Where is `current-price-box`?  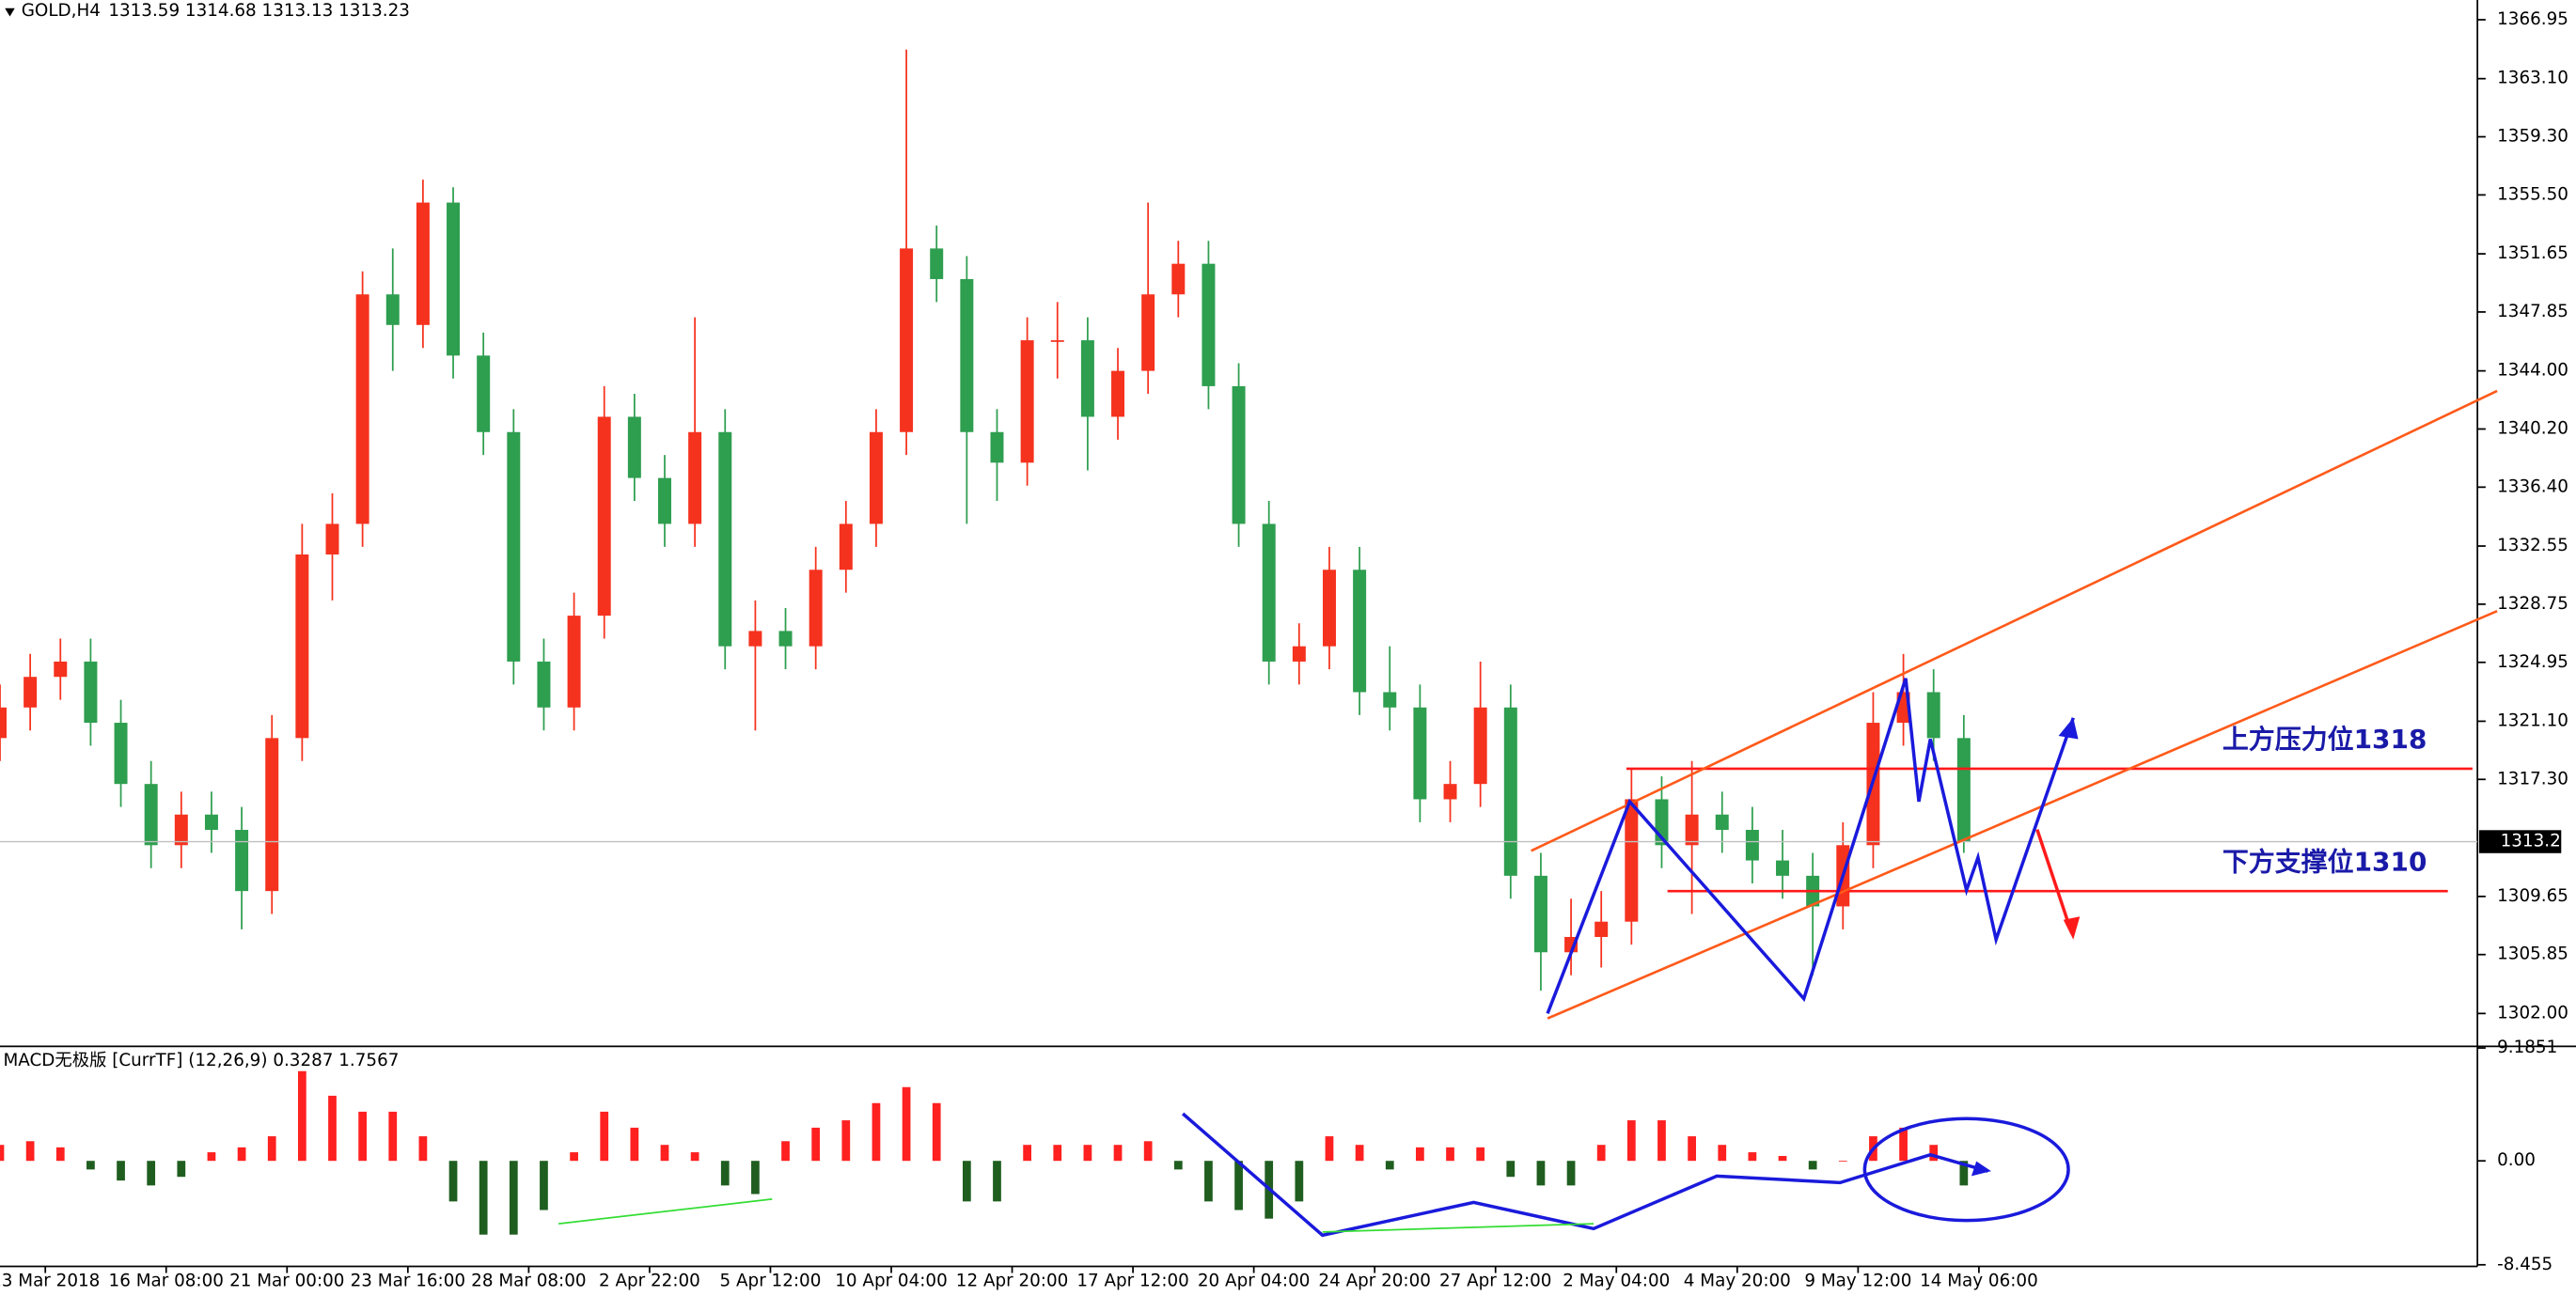
current-price-box is located at coordinates (2520, 841).